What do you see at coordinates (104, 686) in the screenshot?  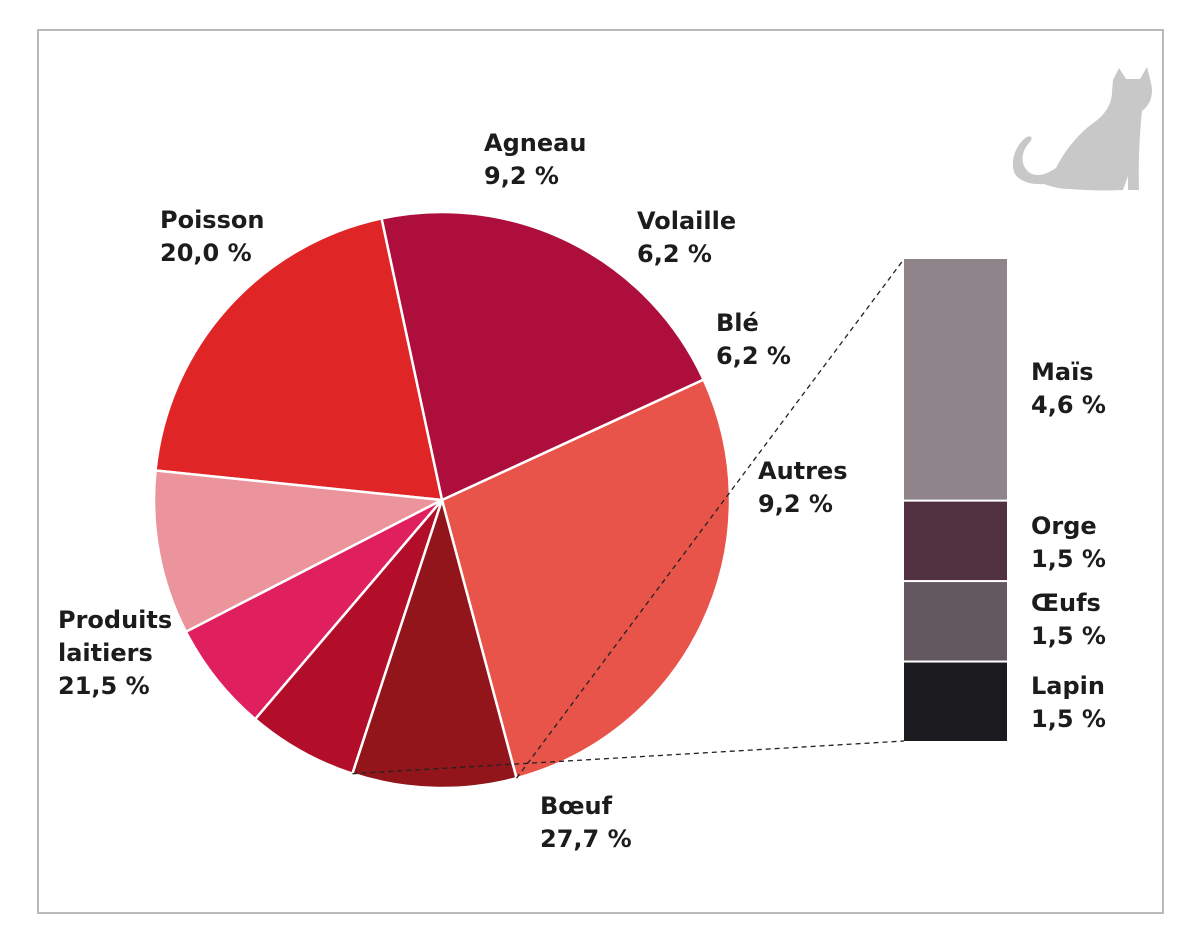 I see `slice-label-produits-laitiers-value: 21,5 %` at bounding box center [104, 686].